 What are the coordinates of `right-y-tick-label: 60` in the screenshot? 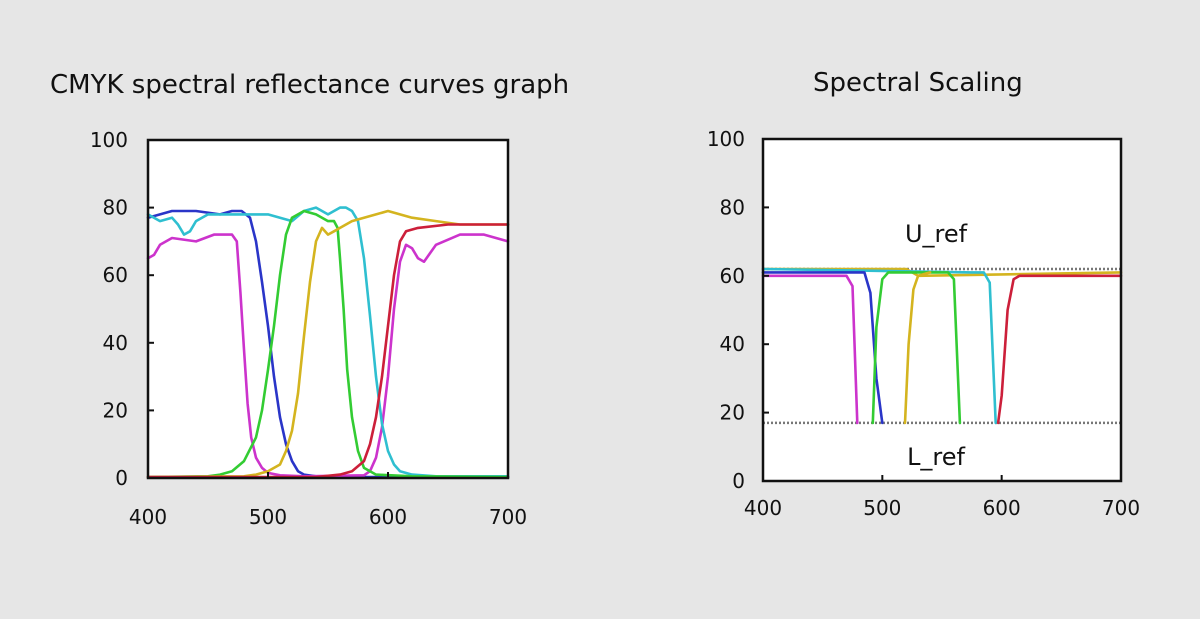 It's located at (732, 276).